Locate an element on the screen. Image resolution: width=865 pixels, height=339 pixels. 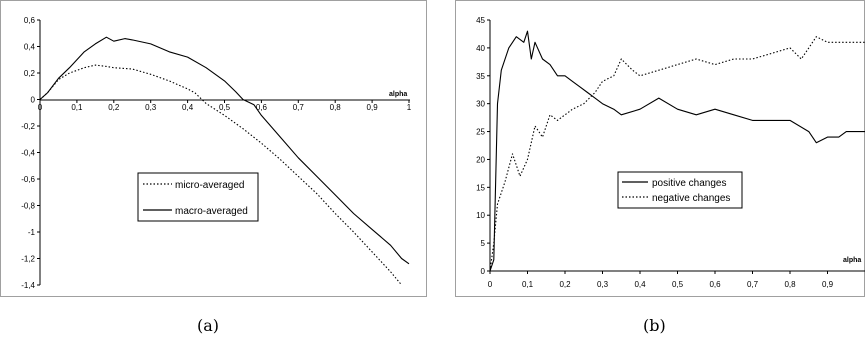
legend-label-positive: positive changes is located at coordinates (689, 183).